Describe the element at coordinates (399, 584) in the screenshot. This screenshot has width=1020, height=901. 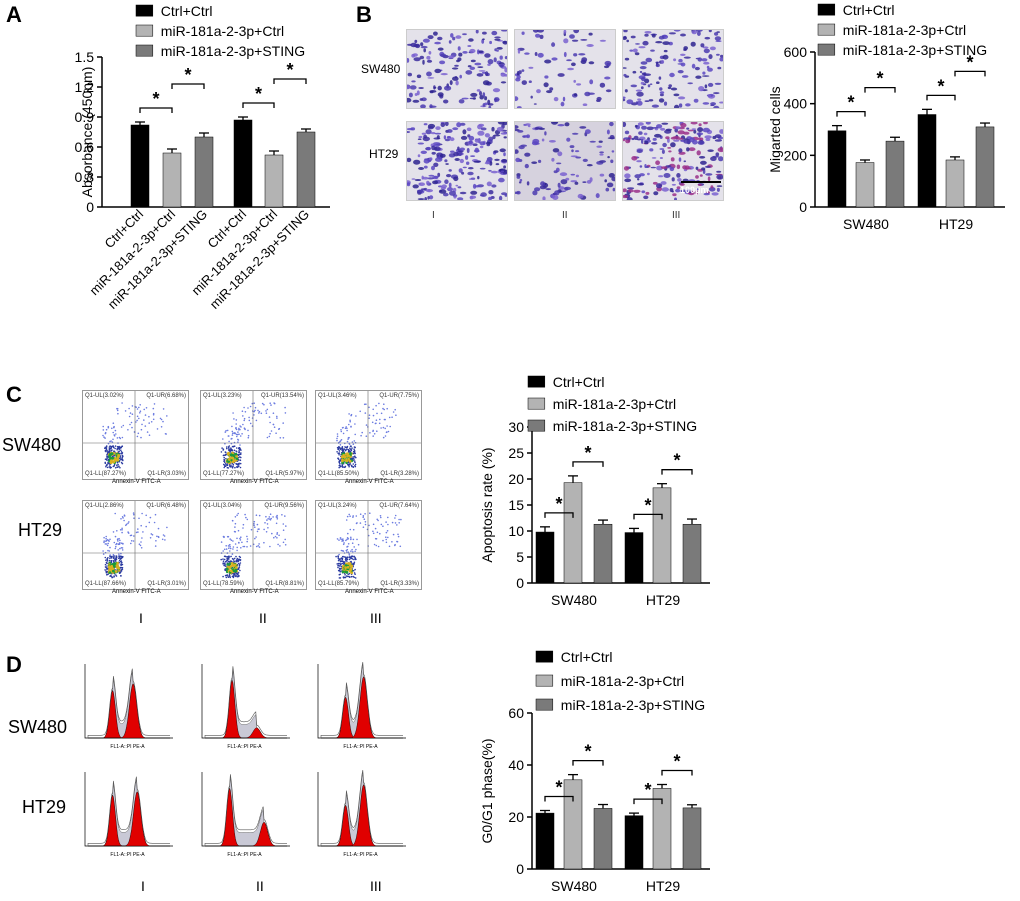
I see `quadrant-label-lr: Q1-LR(3.33%)` at that location.